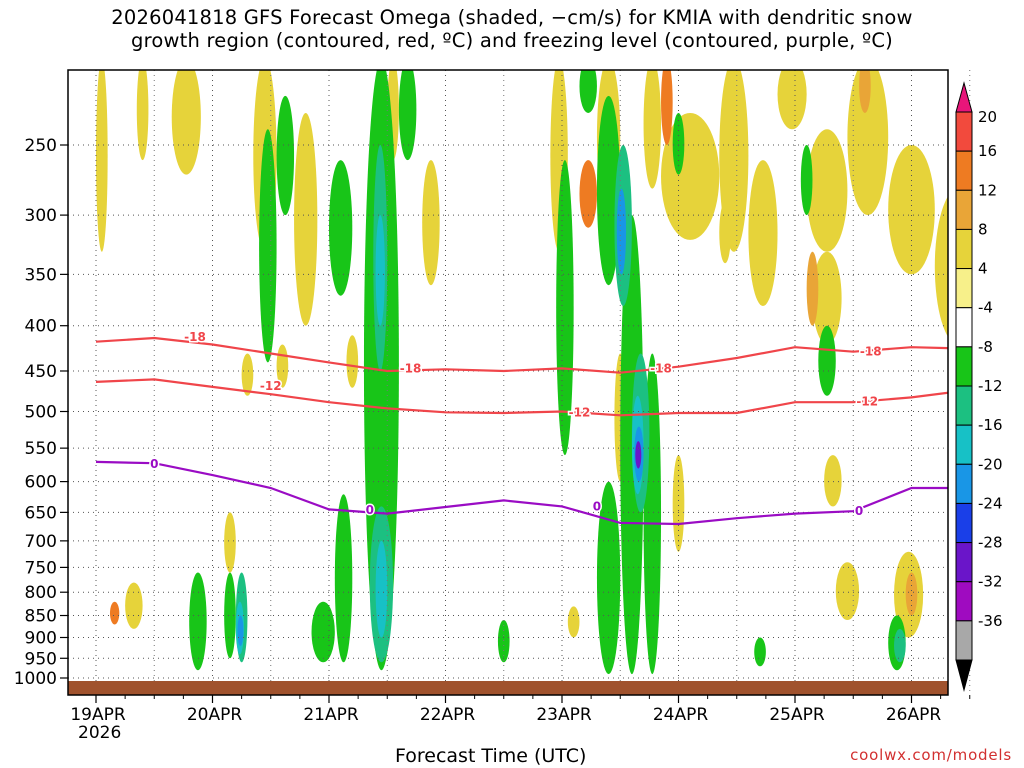 The width and height of the screenshot is (1024, 768). Describe the element at coordinates (98, 715) in the screenshot. I see `x-tick-label: 19APR` at that location.